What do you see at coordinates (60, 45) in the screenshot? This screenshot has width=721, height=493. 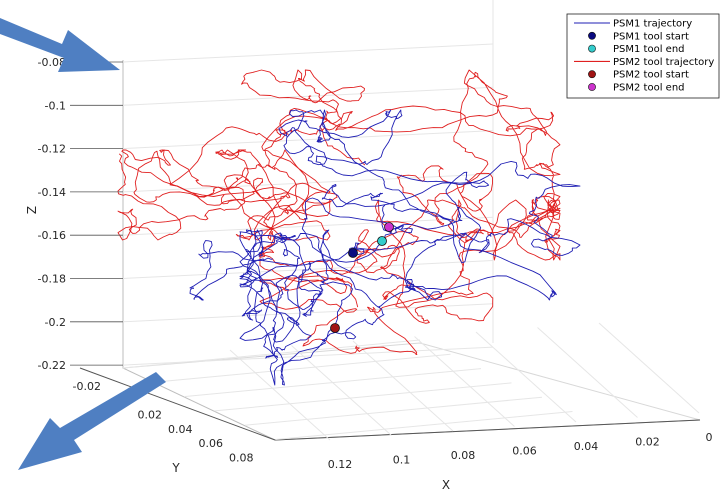 I see `top-left-arrow-icon` at bounding box center [60, 45].